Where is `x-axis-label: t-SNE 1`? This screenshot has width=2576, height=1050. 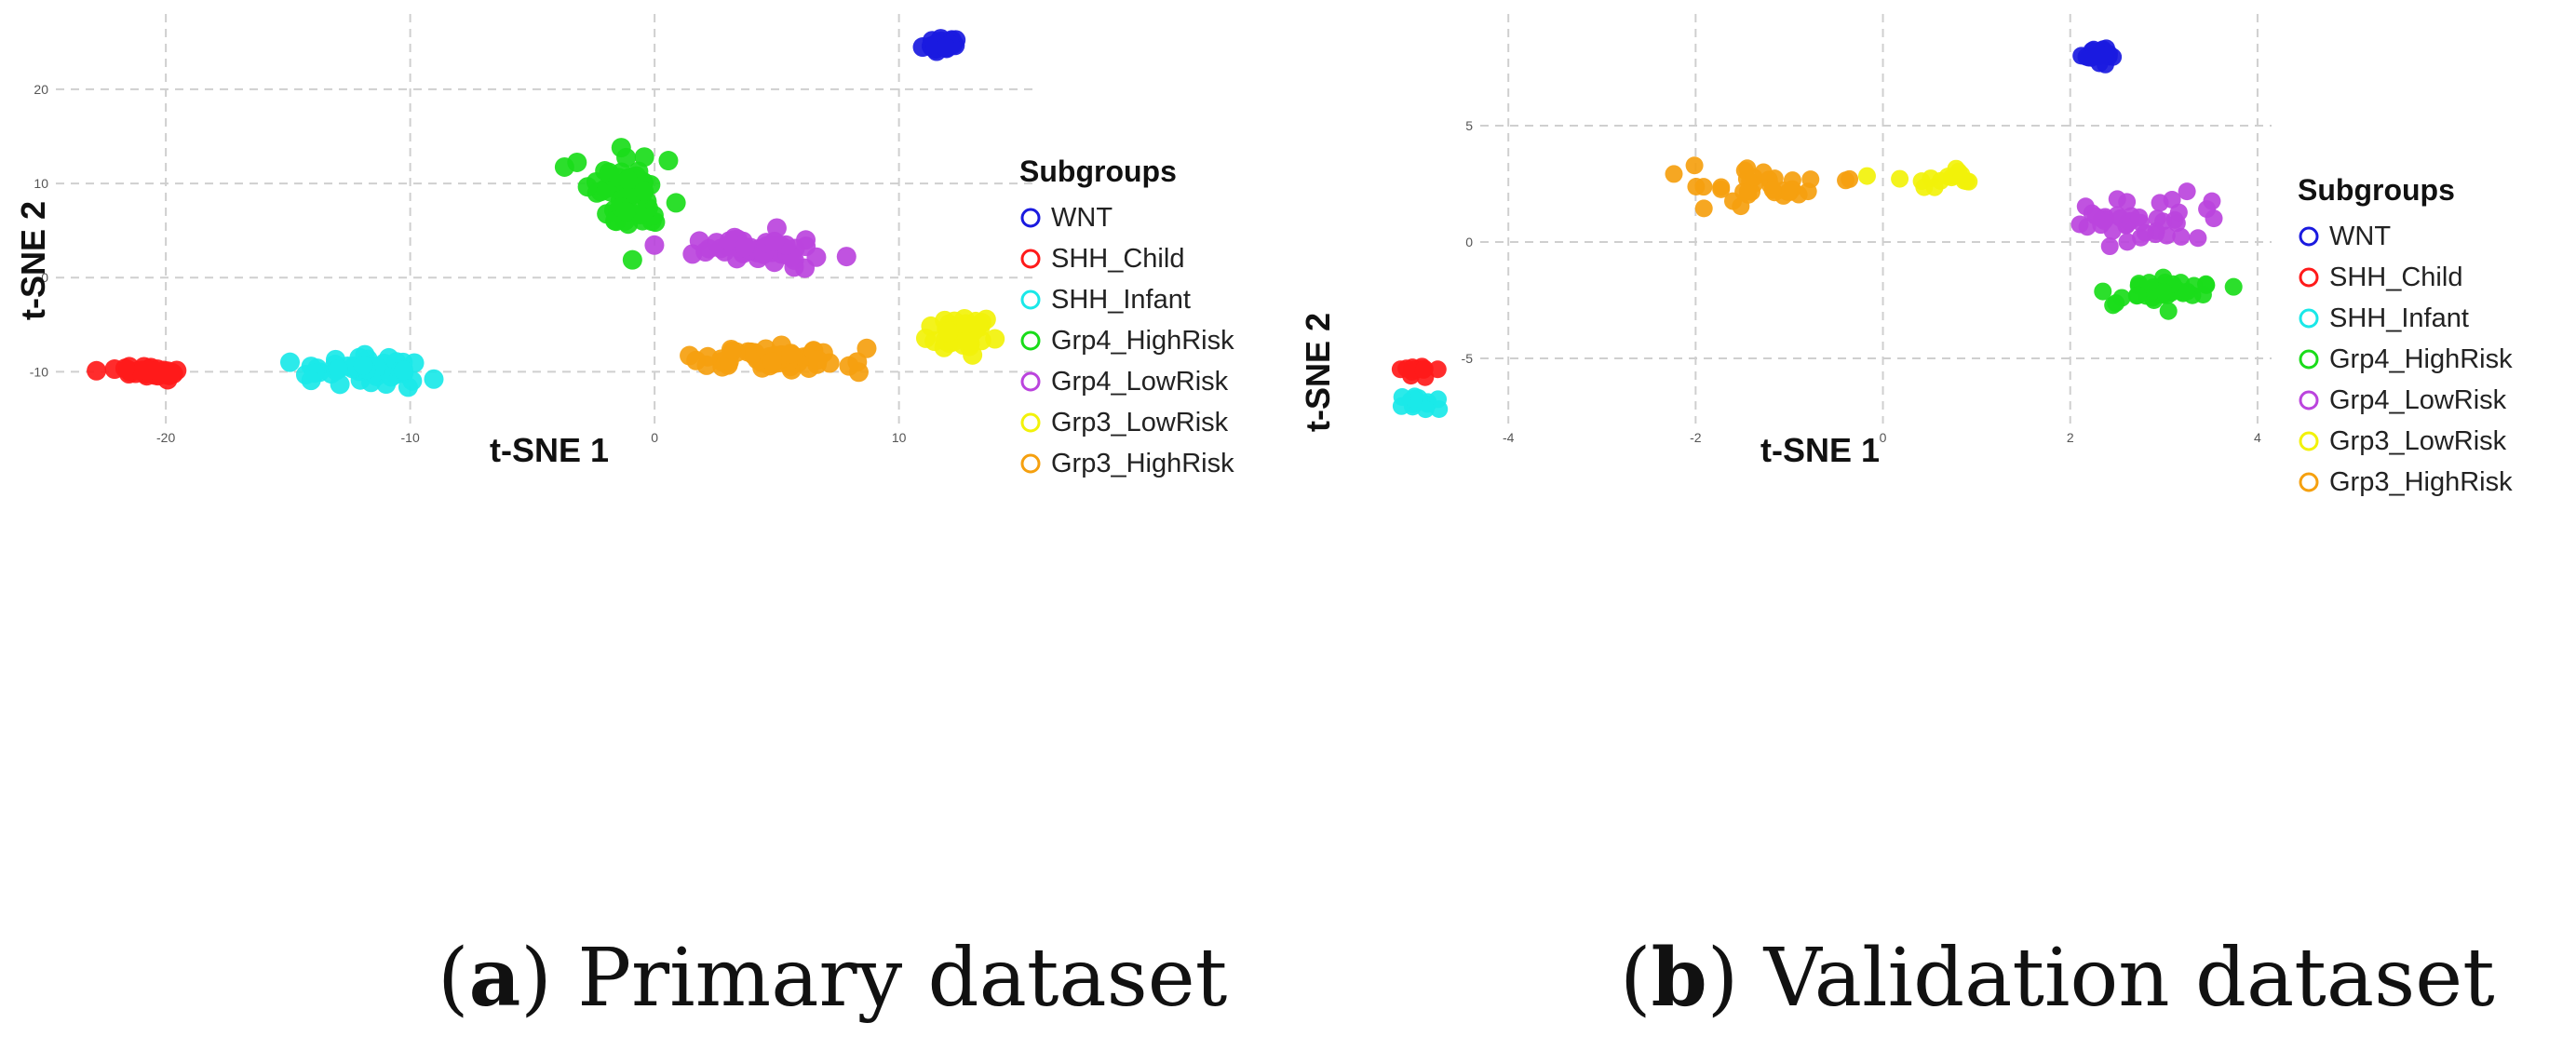
x-axis-label: t-SNE 1 is located at coordinates (549, 450).